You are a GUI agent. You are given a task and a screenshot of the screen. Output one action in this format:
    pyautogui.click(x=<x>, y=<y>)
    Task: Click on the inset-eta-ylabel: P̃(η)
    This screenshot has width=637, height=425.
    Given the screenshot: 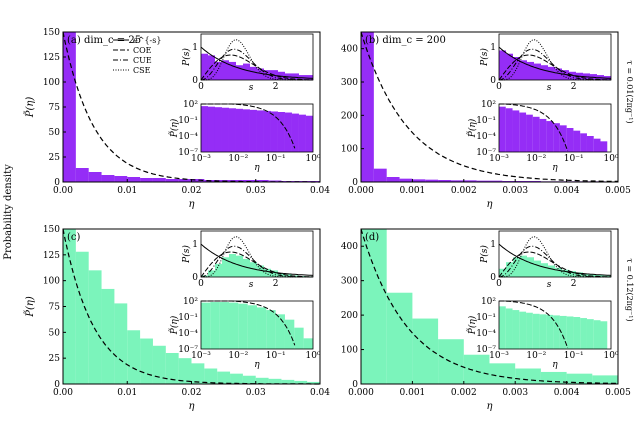 What is the action you would take?
    pyautogui.click(x=472, y=128)
    